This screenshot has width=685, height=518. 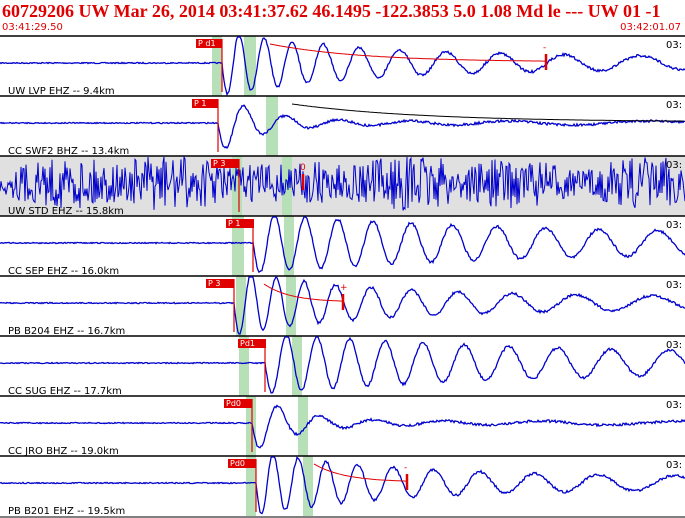 What do you see at coordinates (63, 271) in the screenshot?
I see `channel-label: CC SEP EHZ -- 16.0km` at bounding box center [63, 271].